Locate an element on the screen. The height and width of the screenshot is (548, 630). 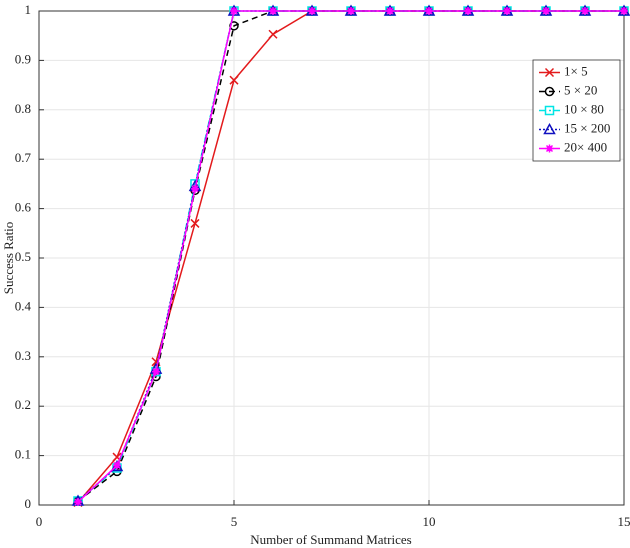
y-tick-label: 0.7 is located at coordinates (23, 157).